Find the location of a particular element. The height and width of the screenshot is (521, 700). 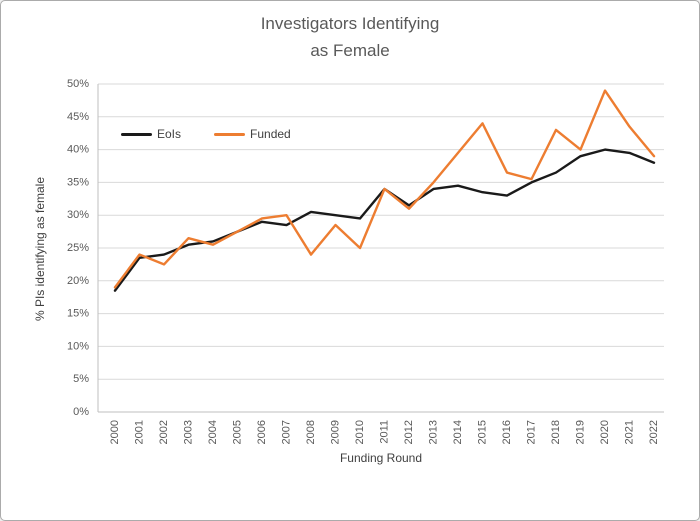

x-tick-label: 2010 is located at coordinates (360, 432).